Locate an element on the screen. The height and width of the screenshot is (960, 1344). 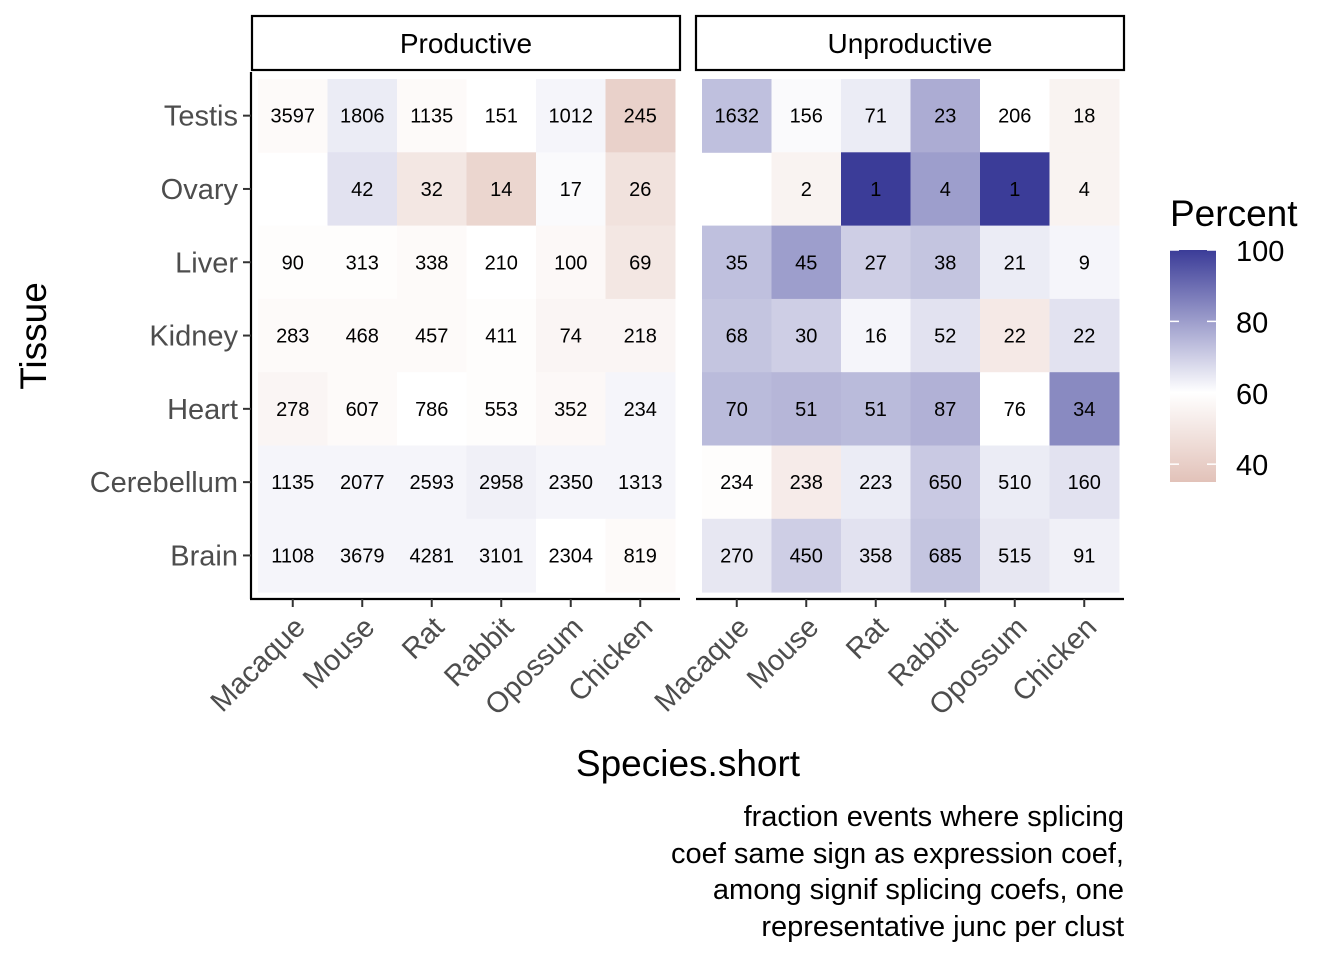
facet-strip-label: Unproductive is located at coordinates (910, 43).